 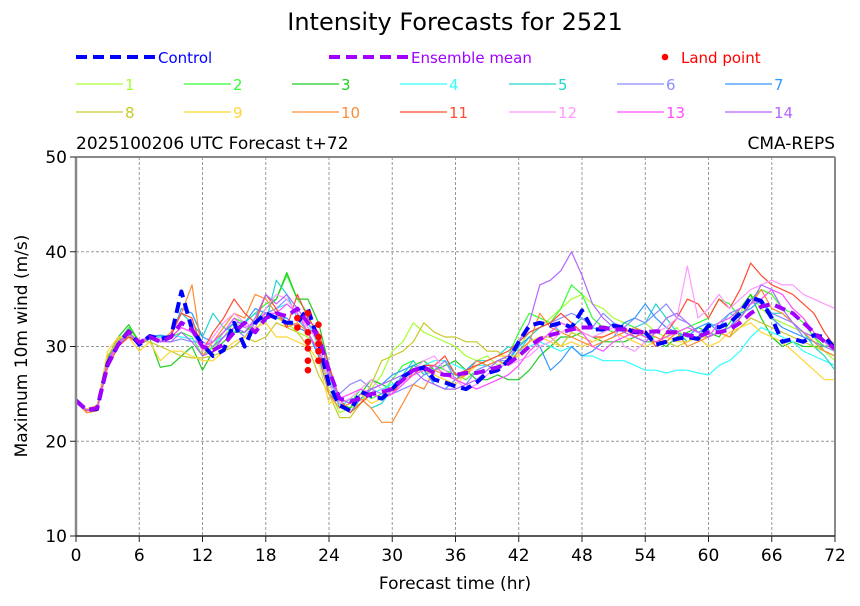 I want to click on x-tick-label: 18, so click(x=266, y=556).